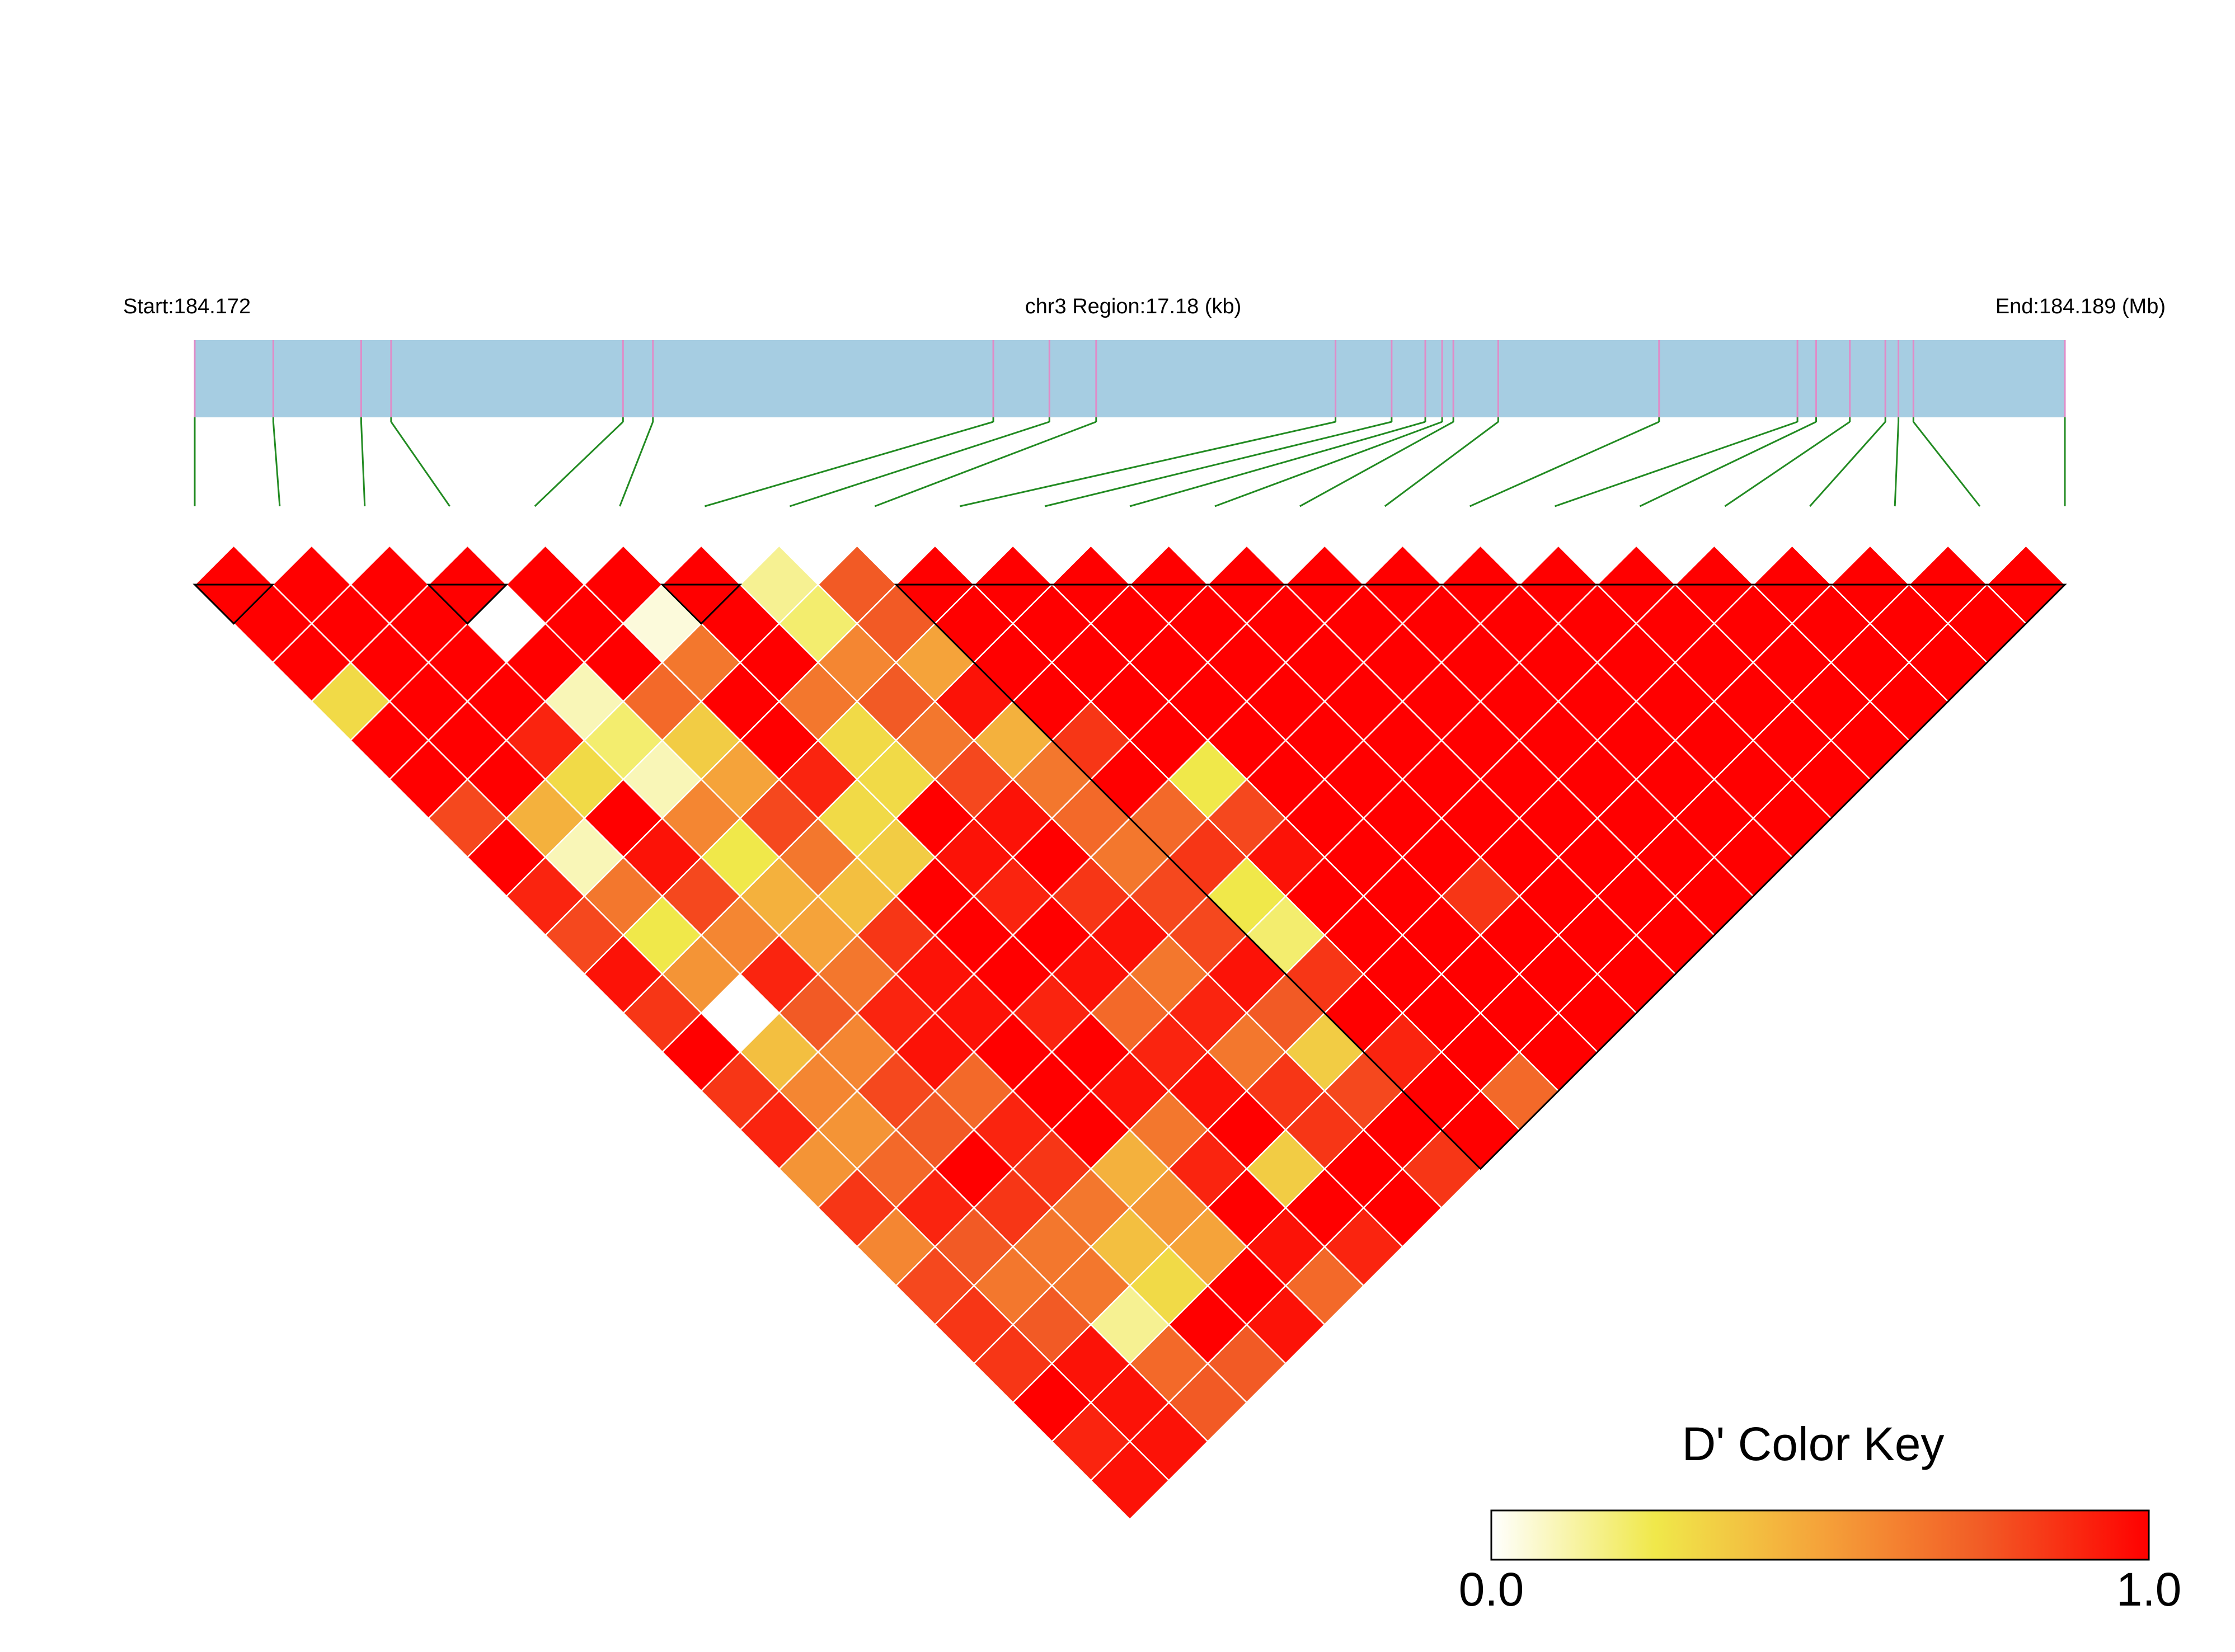  I want to click on snp-connector-lines, so click(1130, 462).